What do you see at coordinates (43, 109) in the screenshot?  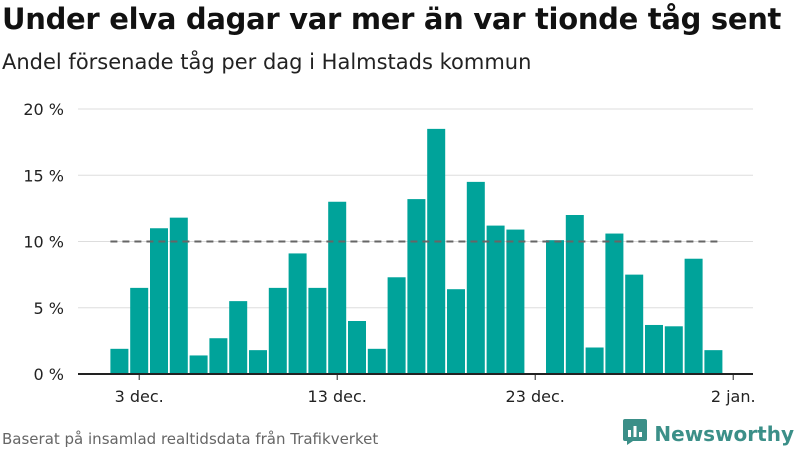 I see `y-tick-label: 20 %` at bounding box center [43, 109].